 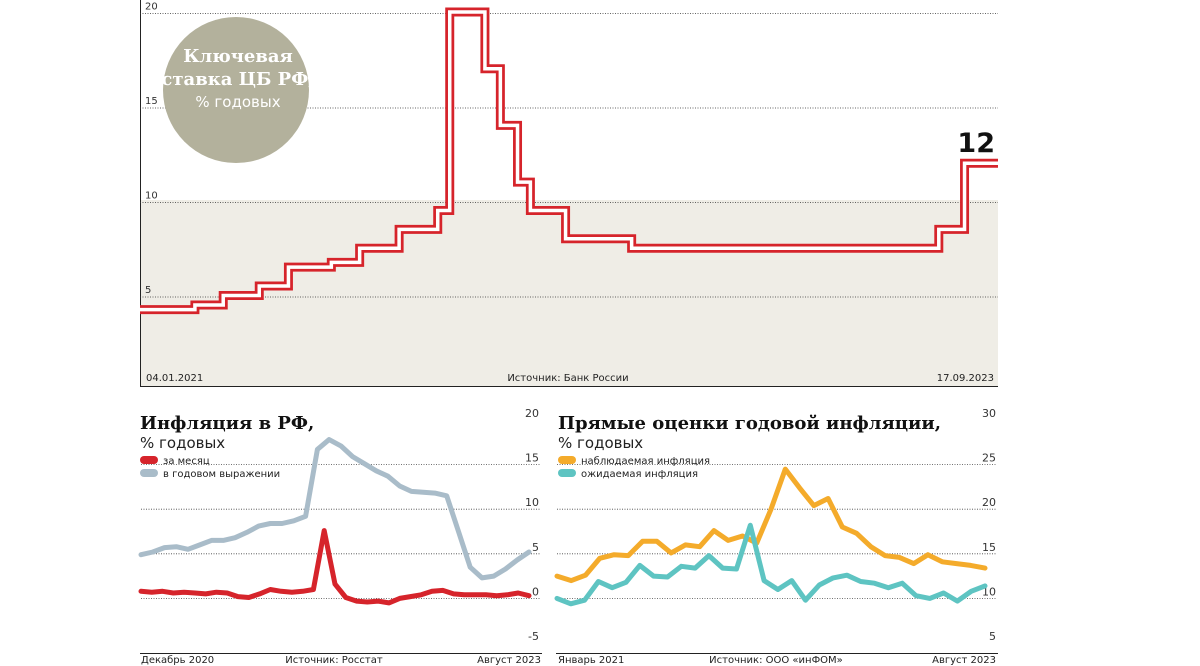 What do you see at coordinates (151, 101) in the screenshot?
I see `key-rate-y-tick-15: 15` at bounding box center [151, 101].